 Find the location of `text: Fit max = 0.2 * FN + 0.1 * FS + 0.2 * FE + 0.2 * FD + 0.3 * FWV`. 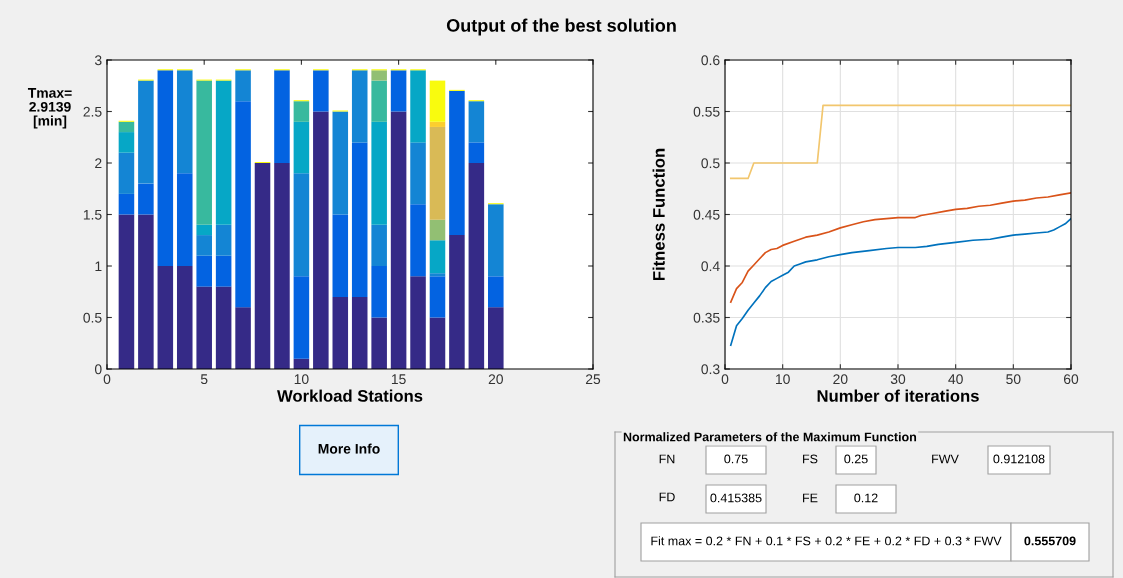

text: Fit max = 0.2 * FN + 0.1 * FS + 0.2 * FE + 0.2 * FD + 0.3 * FWV is located at coordinates (826, 541).